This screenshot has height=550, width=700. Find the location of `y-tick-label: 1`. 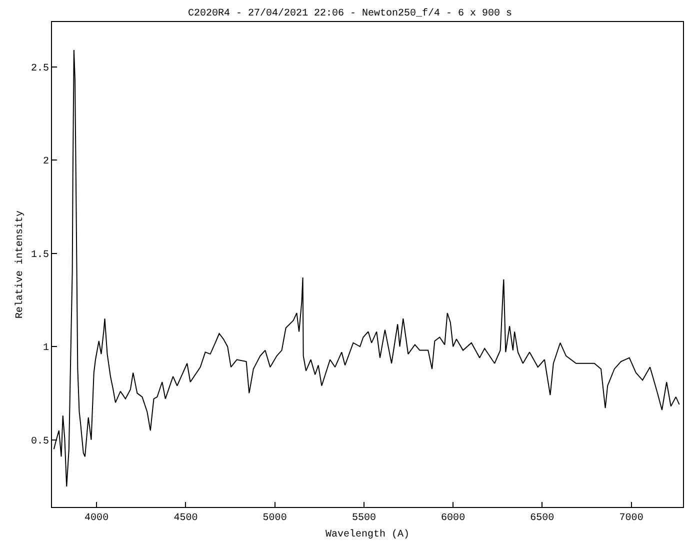

y-tick-label: 1 is located at coordinates (45, 348).